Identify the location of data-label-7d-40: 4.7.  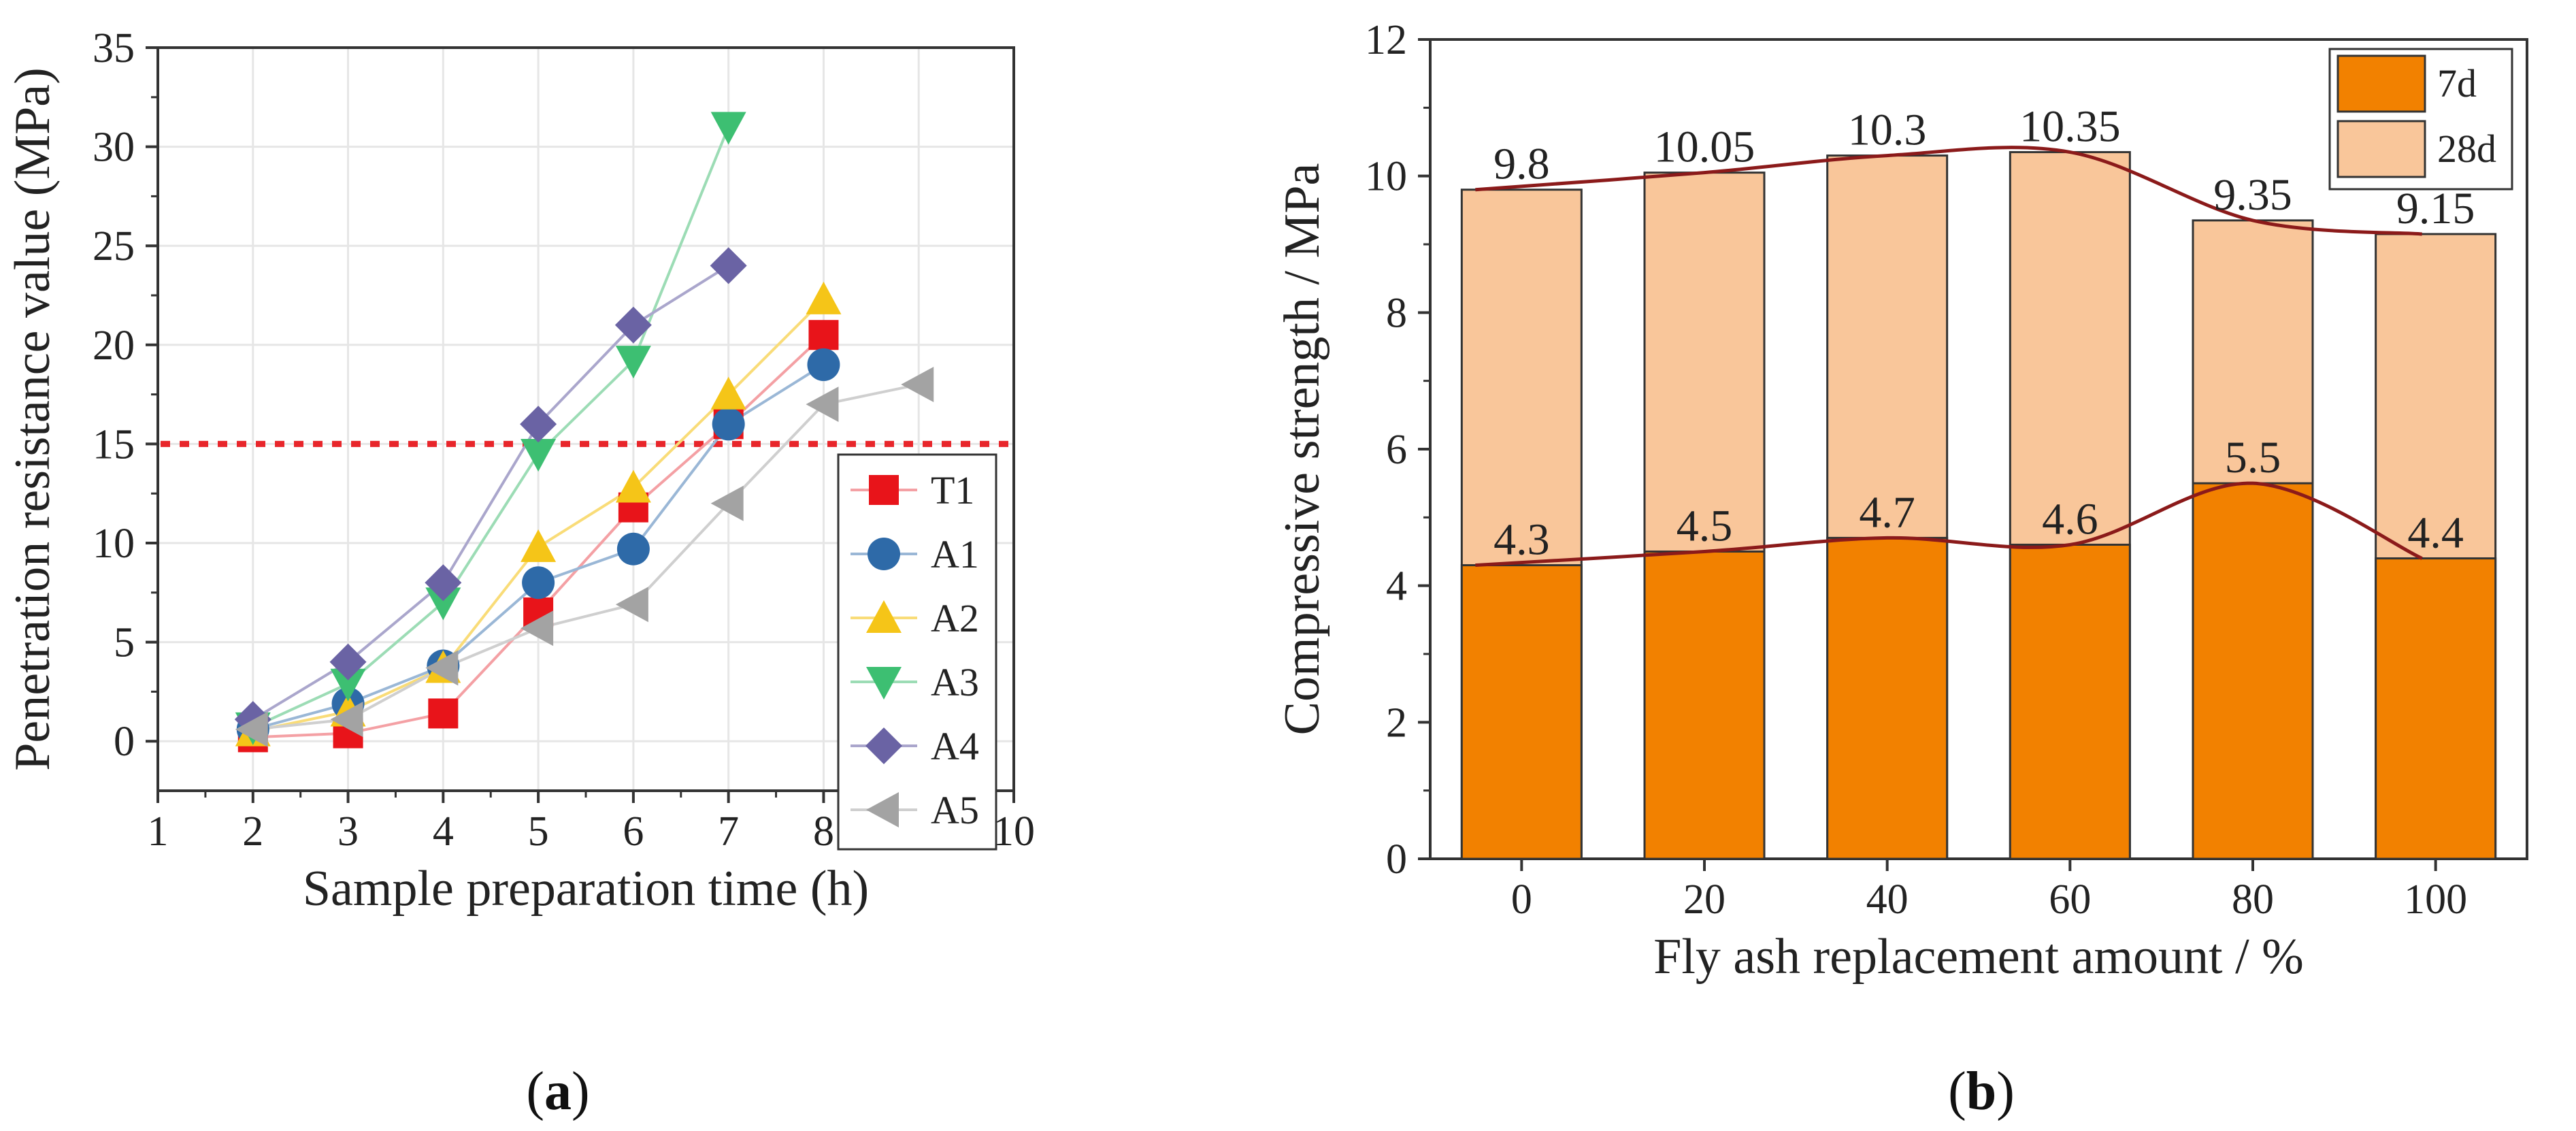
(1887, 512).